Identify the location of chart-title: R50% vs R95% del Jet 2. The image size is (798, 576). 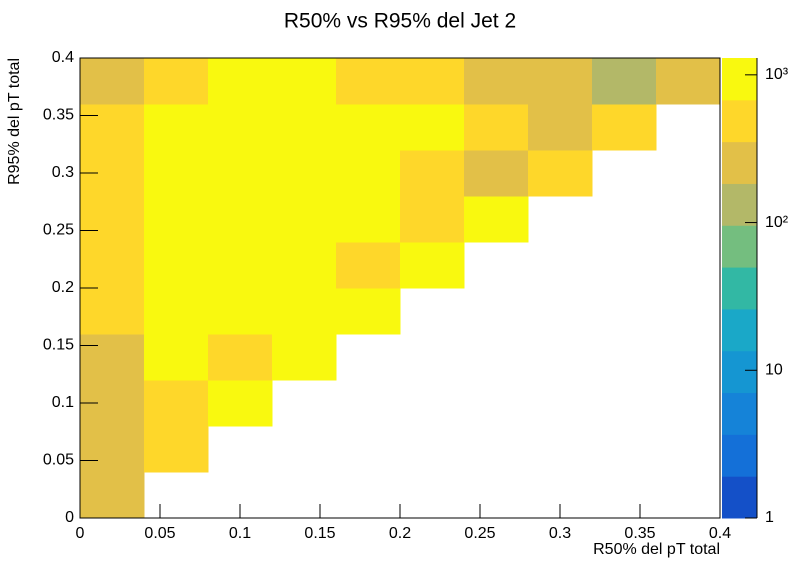
(400, 21).